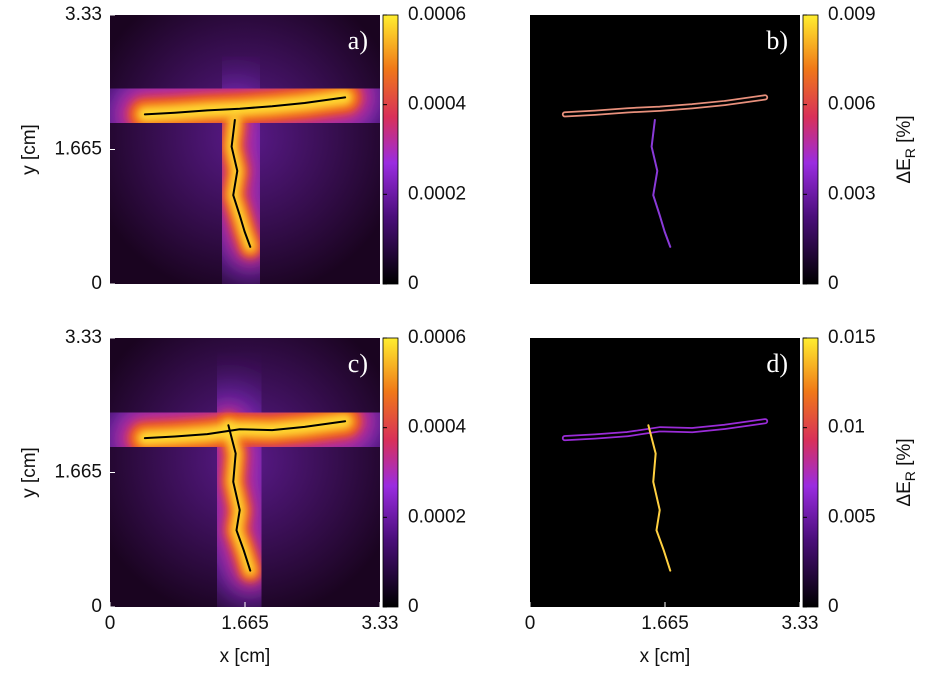 The image size is (925, 677). Describe the element at coordinates (358, 363) in the screenshot. I see `panel-label: c)` at that location.